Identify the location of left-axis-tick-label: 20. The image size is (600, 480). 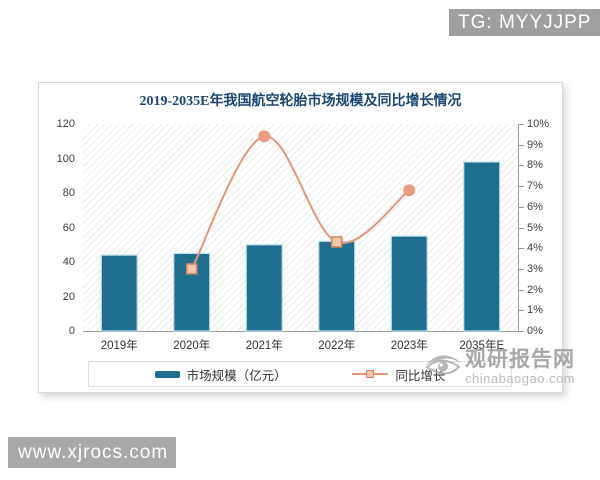
(68, 296).